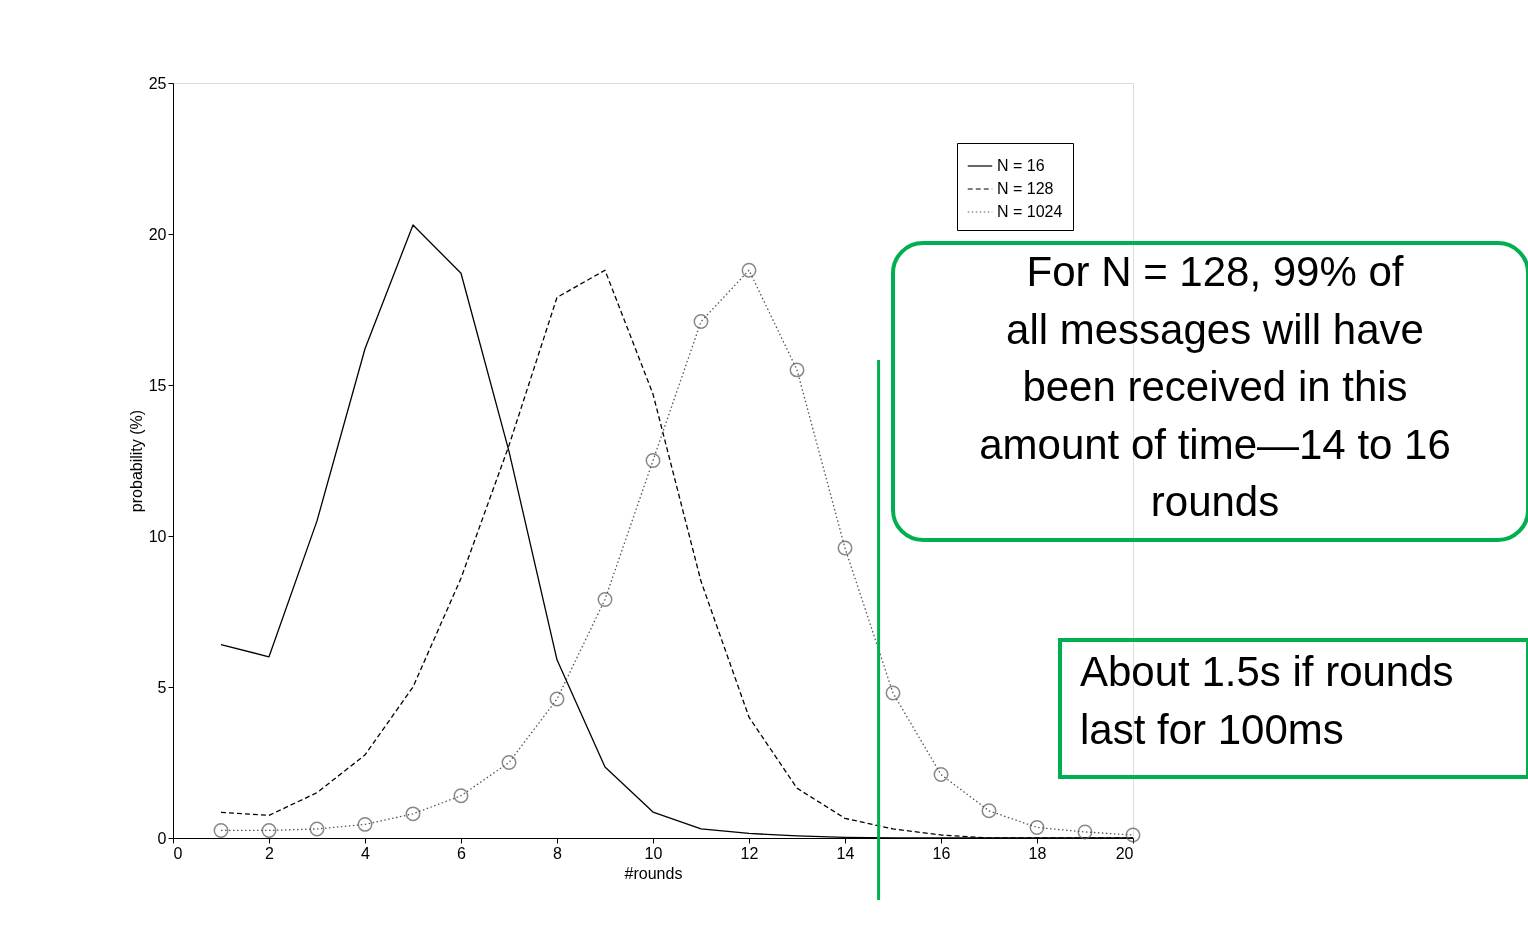 The height and width of the screenshot is (936, 1528). I want to click on annotation: For N = 128, 99% of all messages will have been received in this amount of time—14 to 16 rounds, so click(1215, 386).